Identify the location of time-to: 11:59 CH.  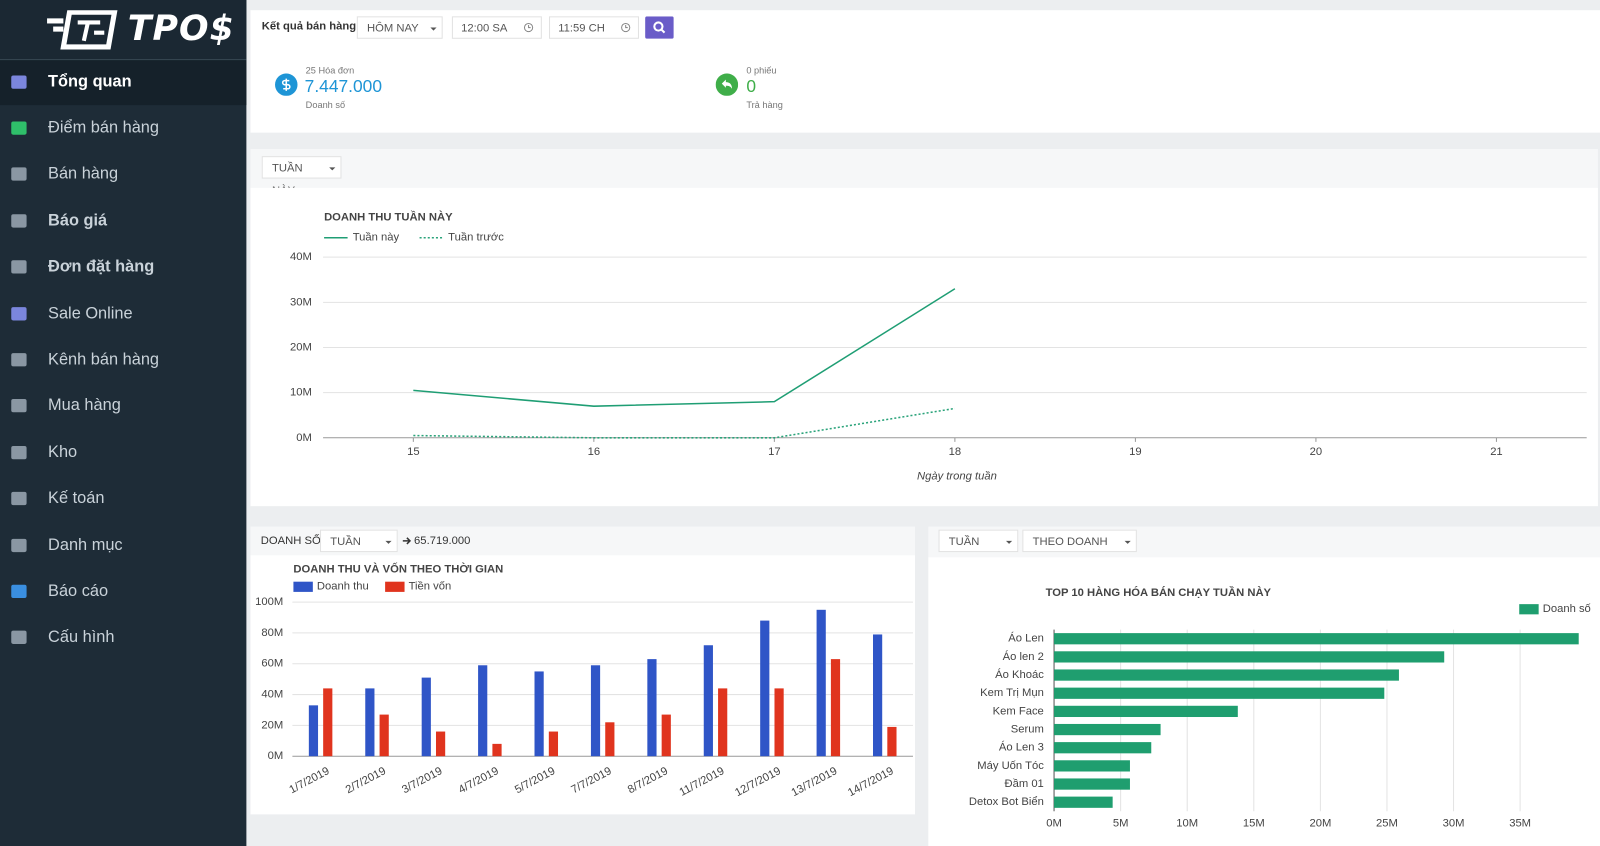
(594, 27).